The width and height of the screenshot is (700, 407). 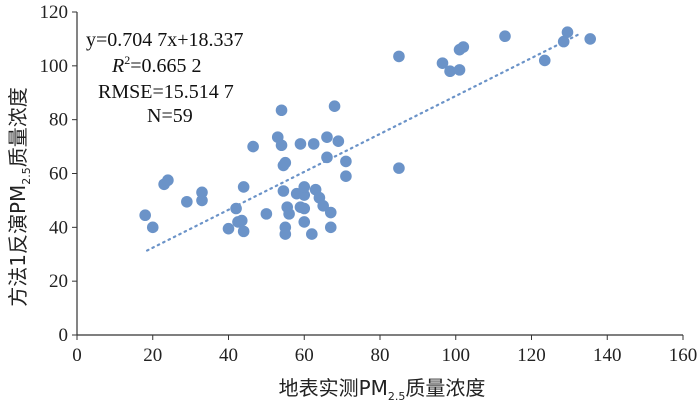 I want to click on r-squared-label: R2=0.665 2, so click(x=156, y=65).